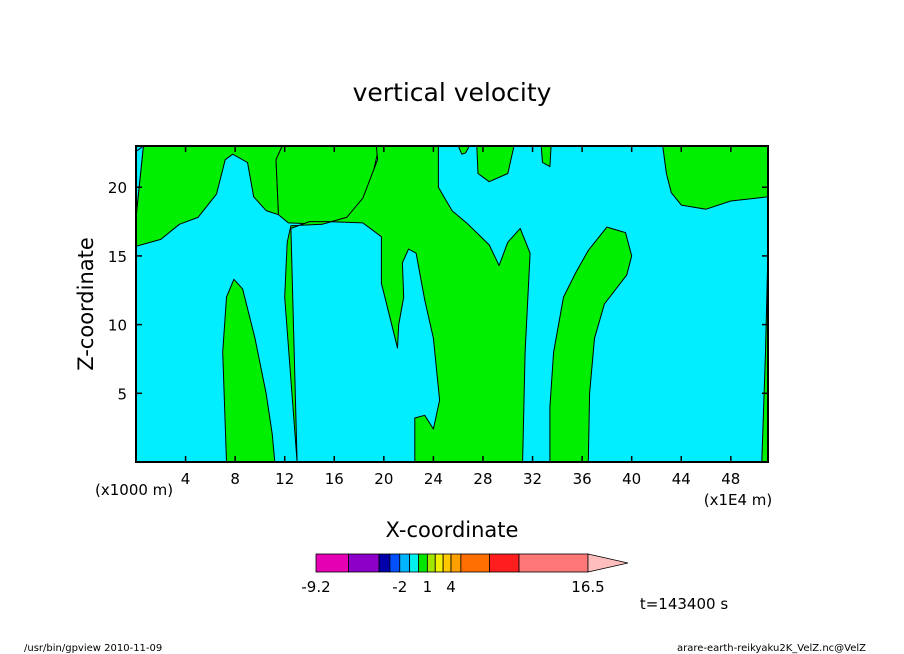 Image resolution: width=904 pixels, height=654 pixels. What do you see at coordinates (452, 530) in the screenshot?
I see `x-axis-label: X-coordinate` at bounding box center [452, 530].